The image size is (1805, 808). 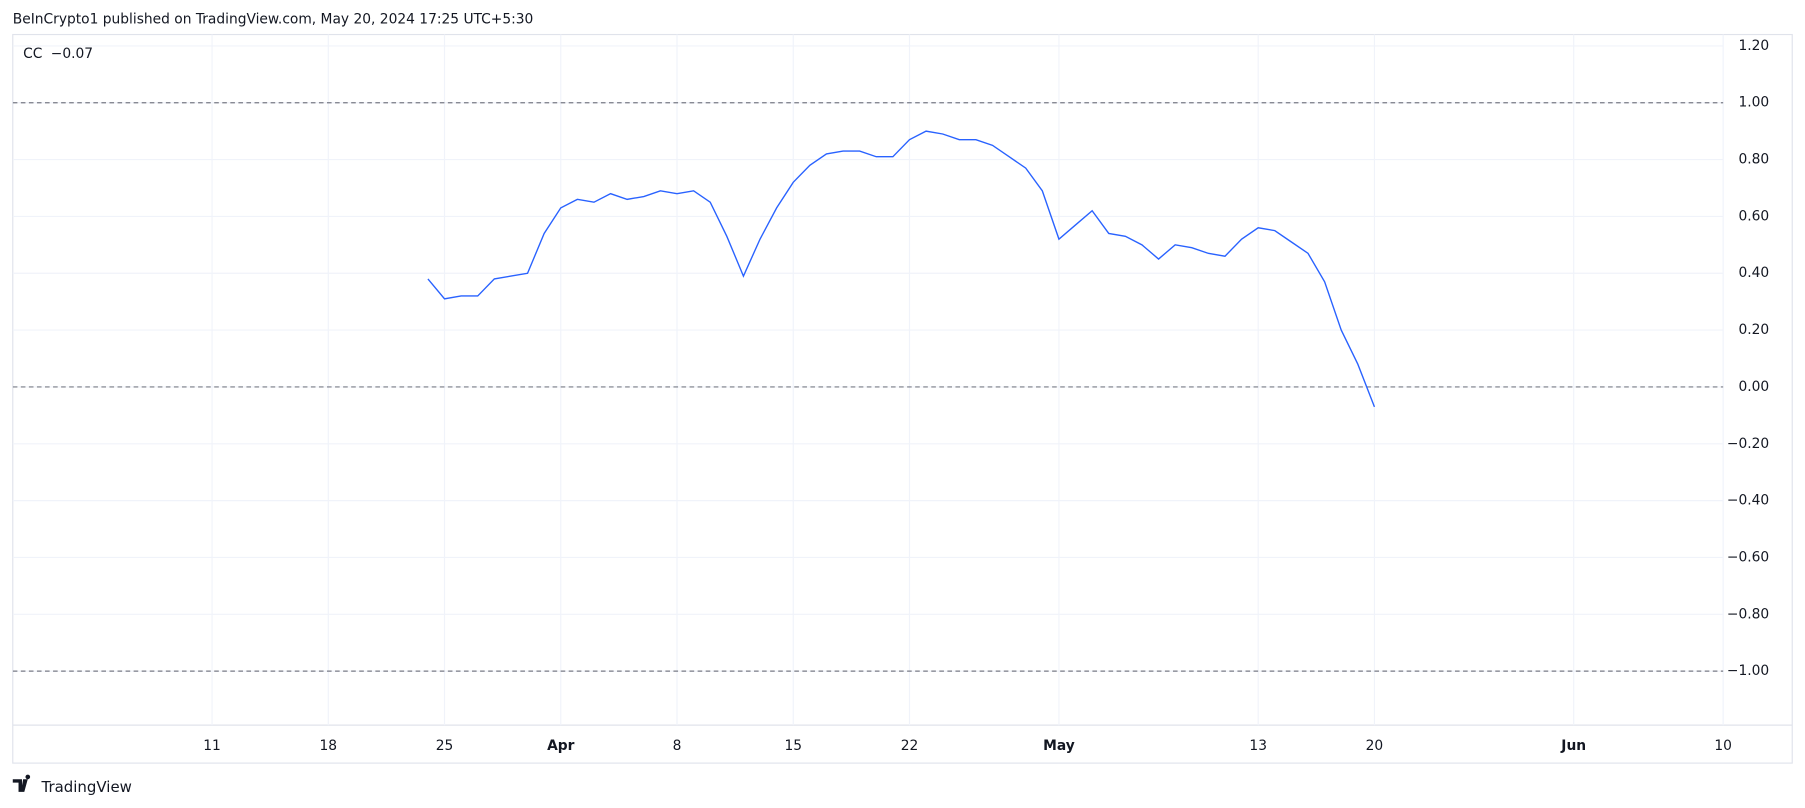 What do you see at coordinates (72, 54) in the screenshot?
I see `legend-value: −0.07` at bounding box center [72, 54].